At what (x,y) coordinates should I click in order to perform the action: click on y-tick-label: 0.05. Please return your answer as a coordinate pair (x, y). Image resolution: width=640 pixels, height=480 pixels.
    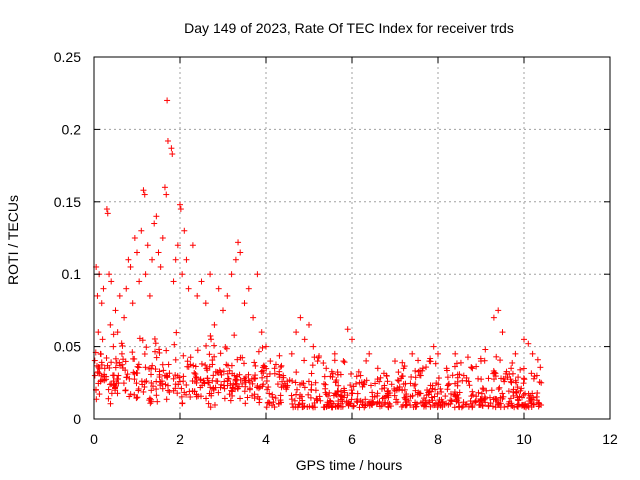
    Looking at the image, I should click on (67, 347).